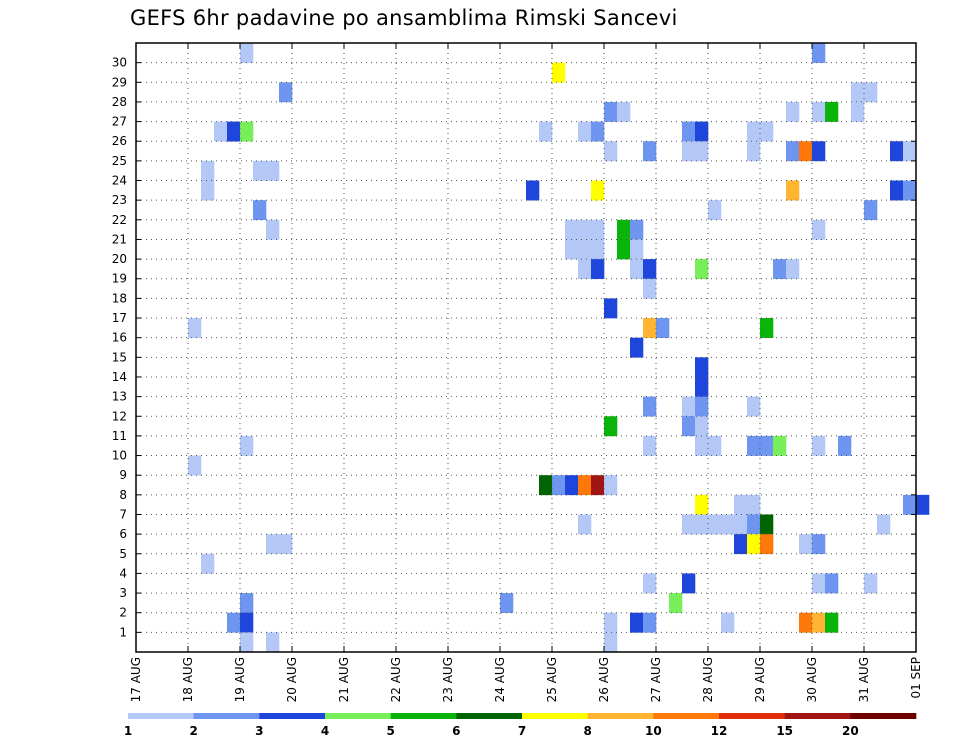  What do you see at coordinates (240, 679) in the screenshot?
I see `x-tick-label: 19 AUG` at bounding box center [240, 679].